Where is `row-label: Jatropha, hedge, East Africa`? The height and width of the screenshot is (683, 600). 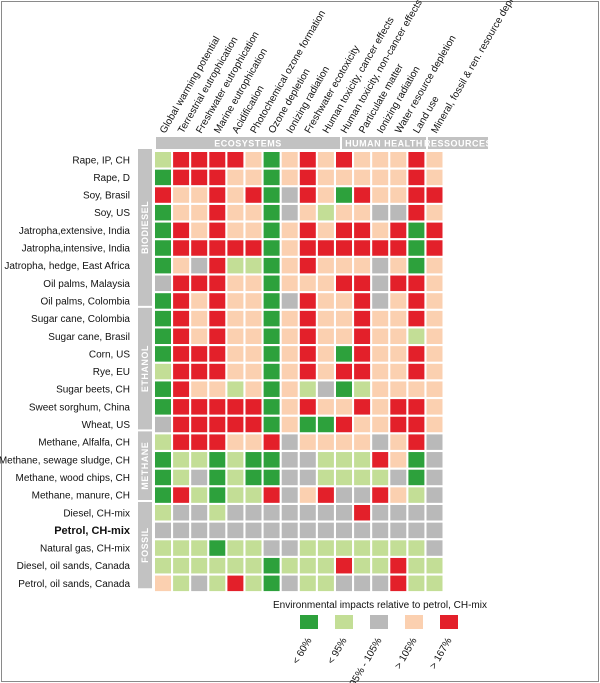 row-label: Jatropha, hedge, East Africa is located at coordinates (67, 266).